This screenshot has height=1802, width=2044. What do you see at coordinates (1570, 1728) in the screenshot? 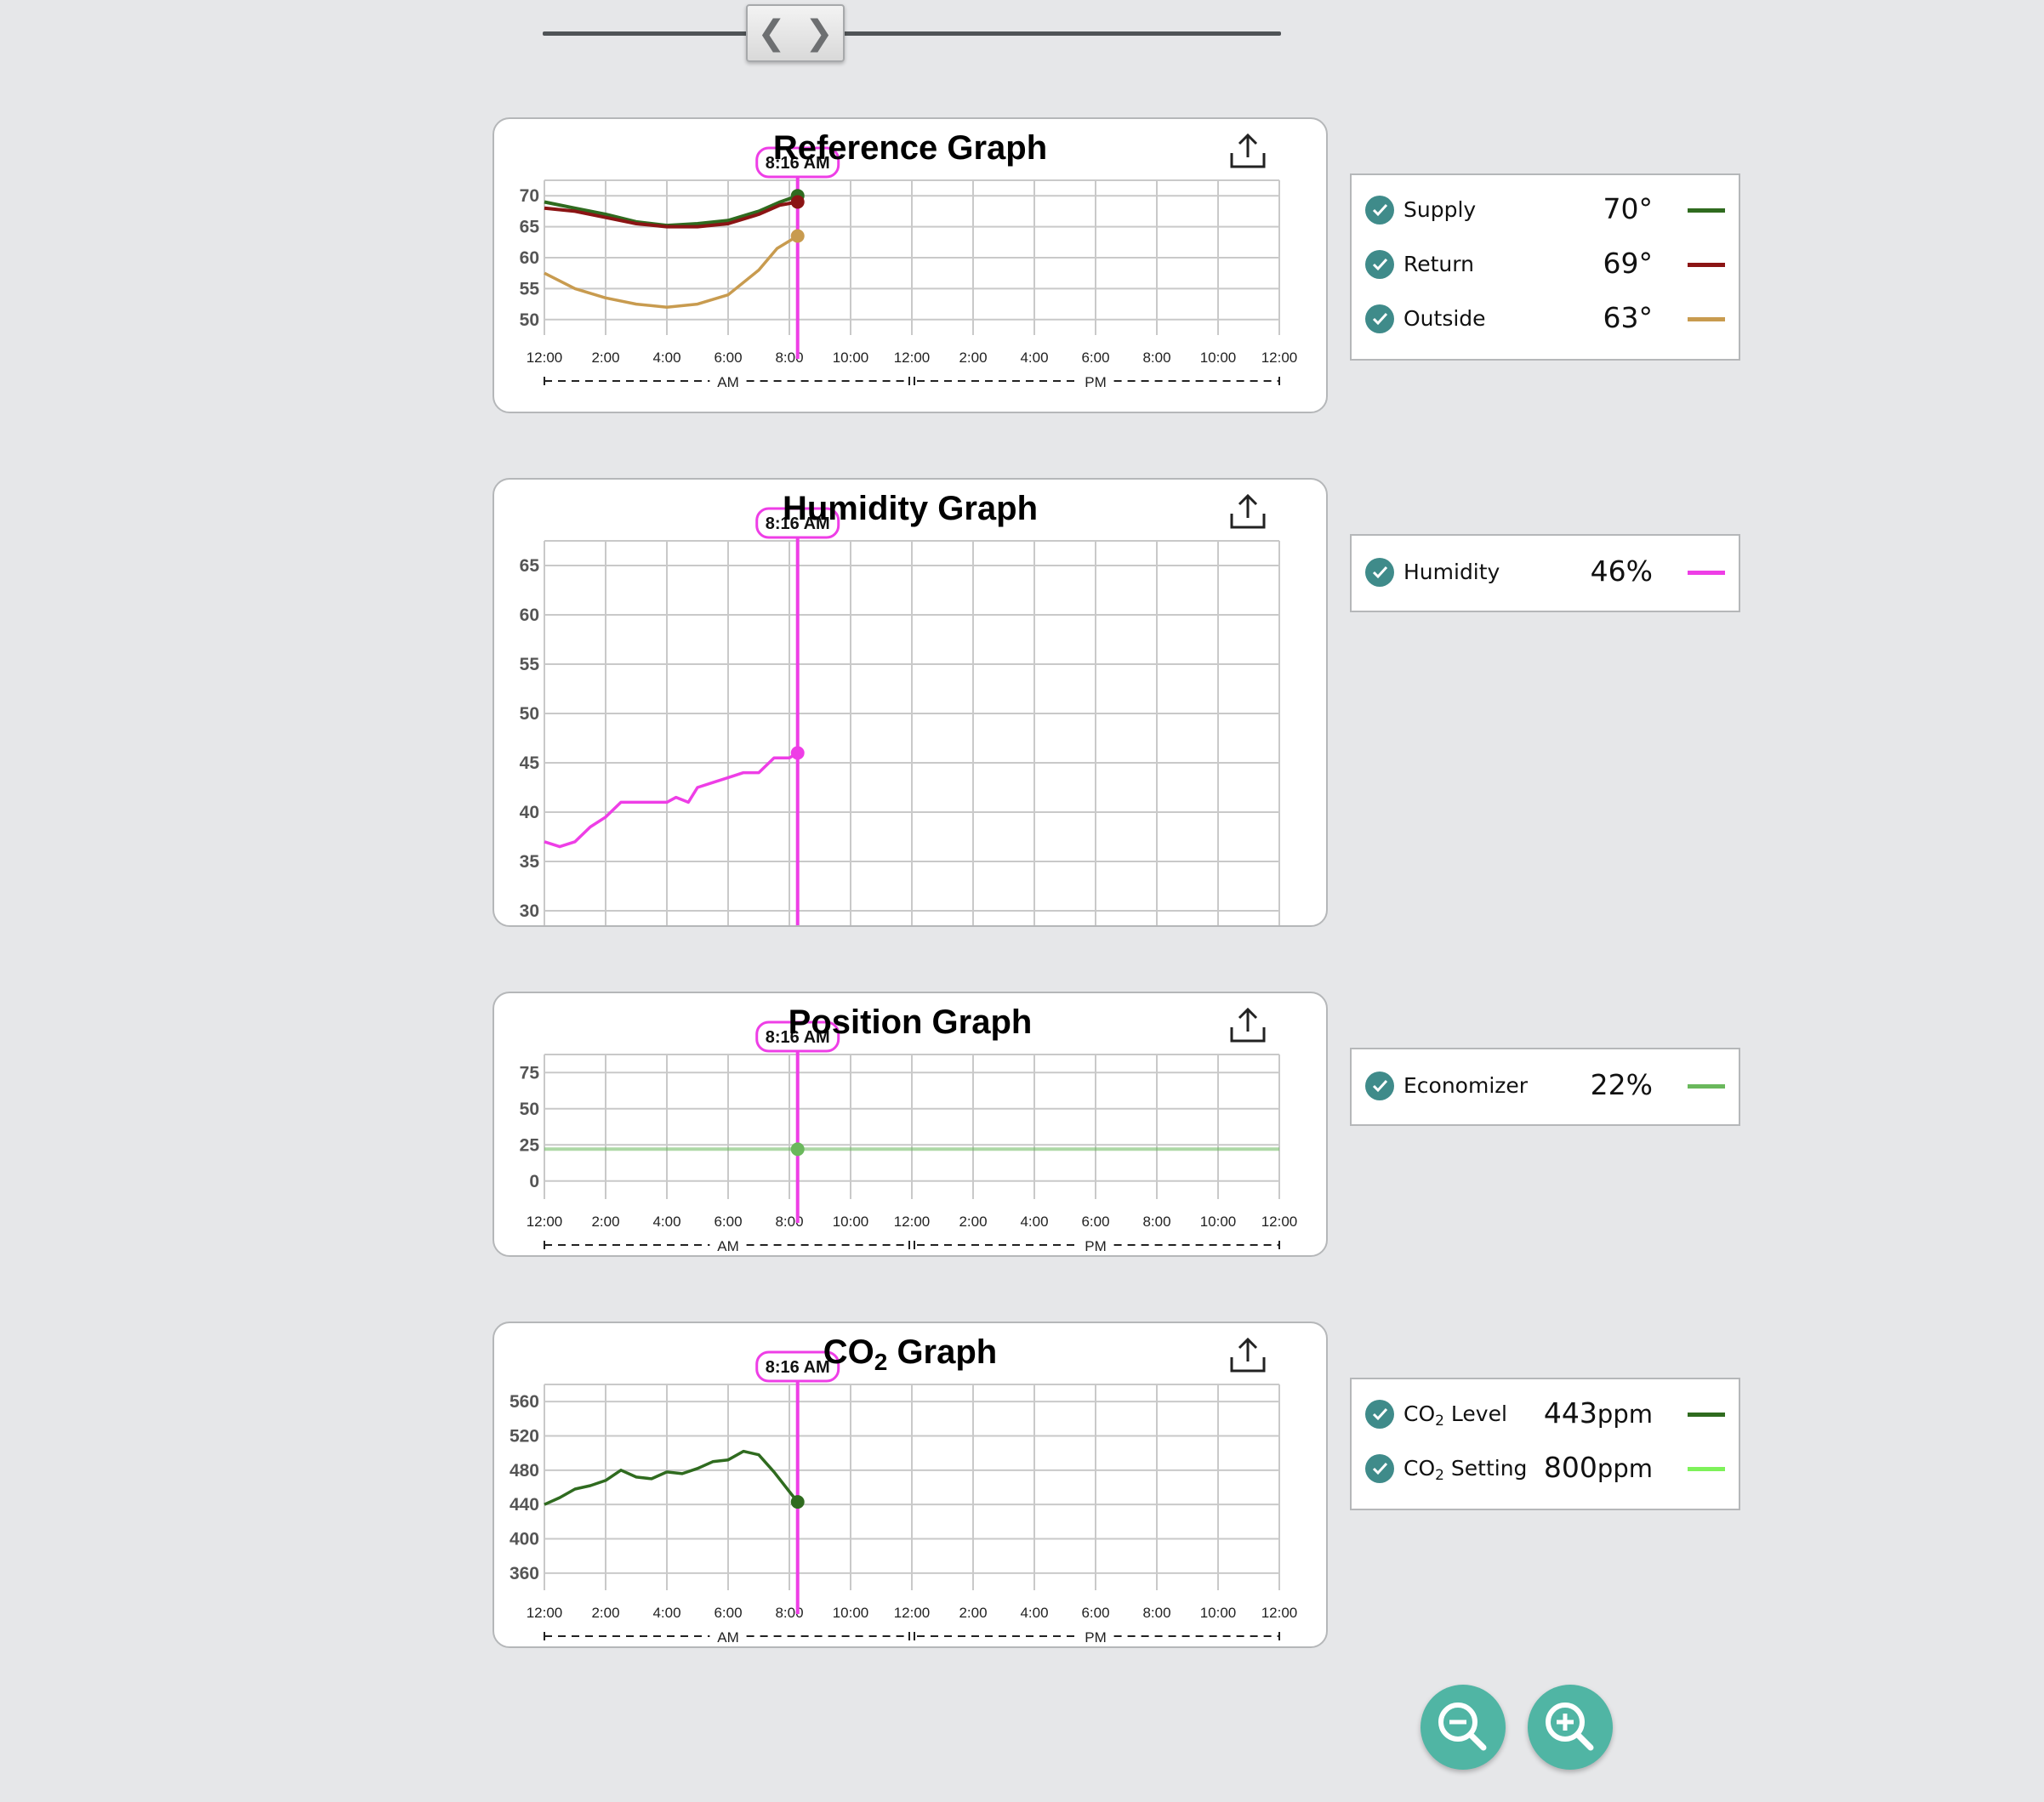
I see `zoom-in-button` at bounding box center [1570, 1728].